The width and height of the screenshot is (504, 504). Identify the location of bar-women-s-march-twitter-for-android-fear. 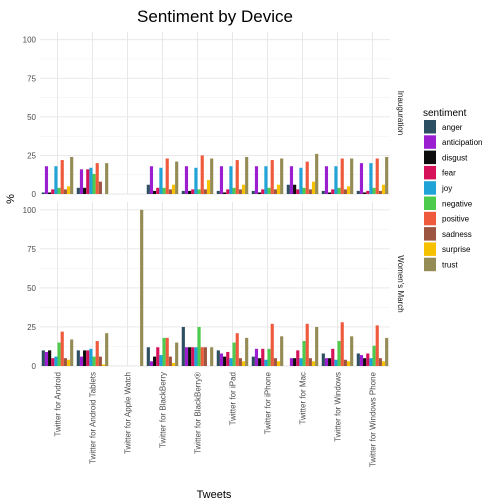
(53, 362).